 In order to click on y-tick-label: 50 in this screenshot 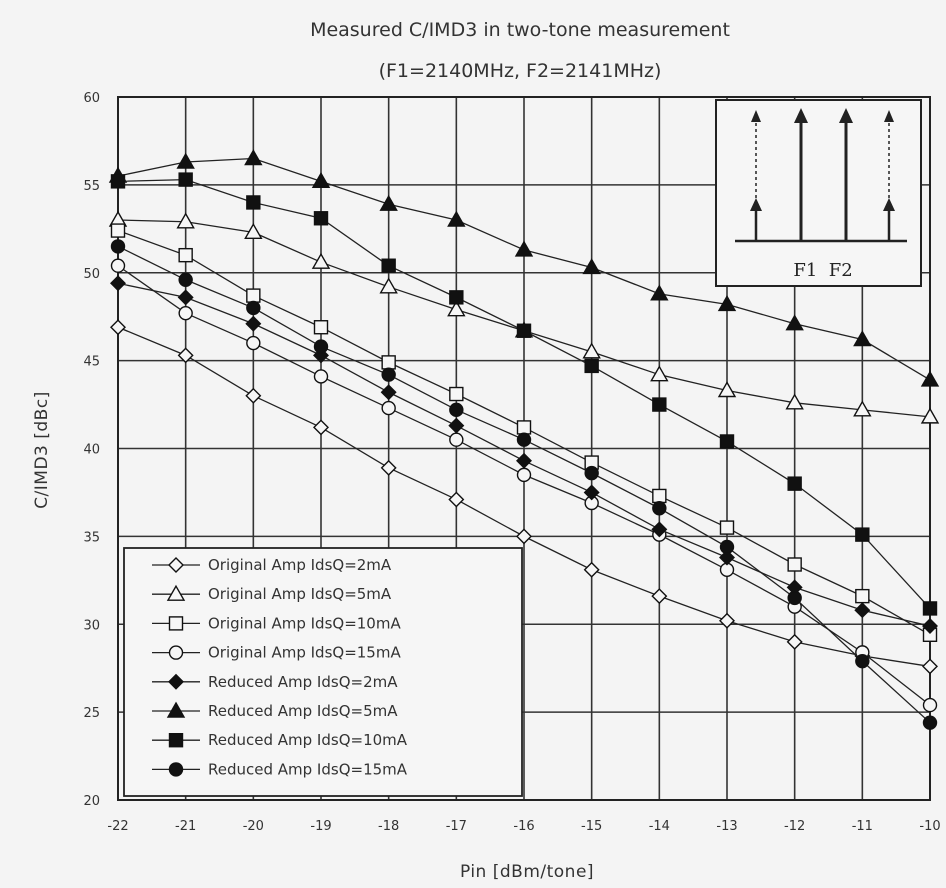, I will do `click(91, 274)`.